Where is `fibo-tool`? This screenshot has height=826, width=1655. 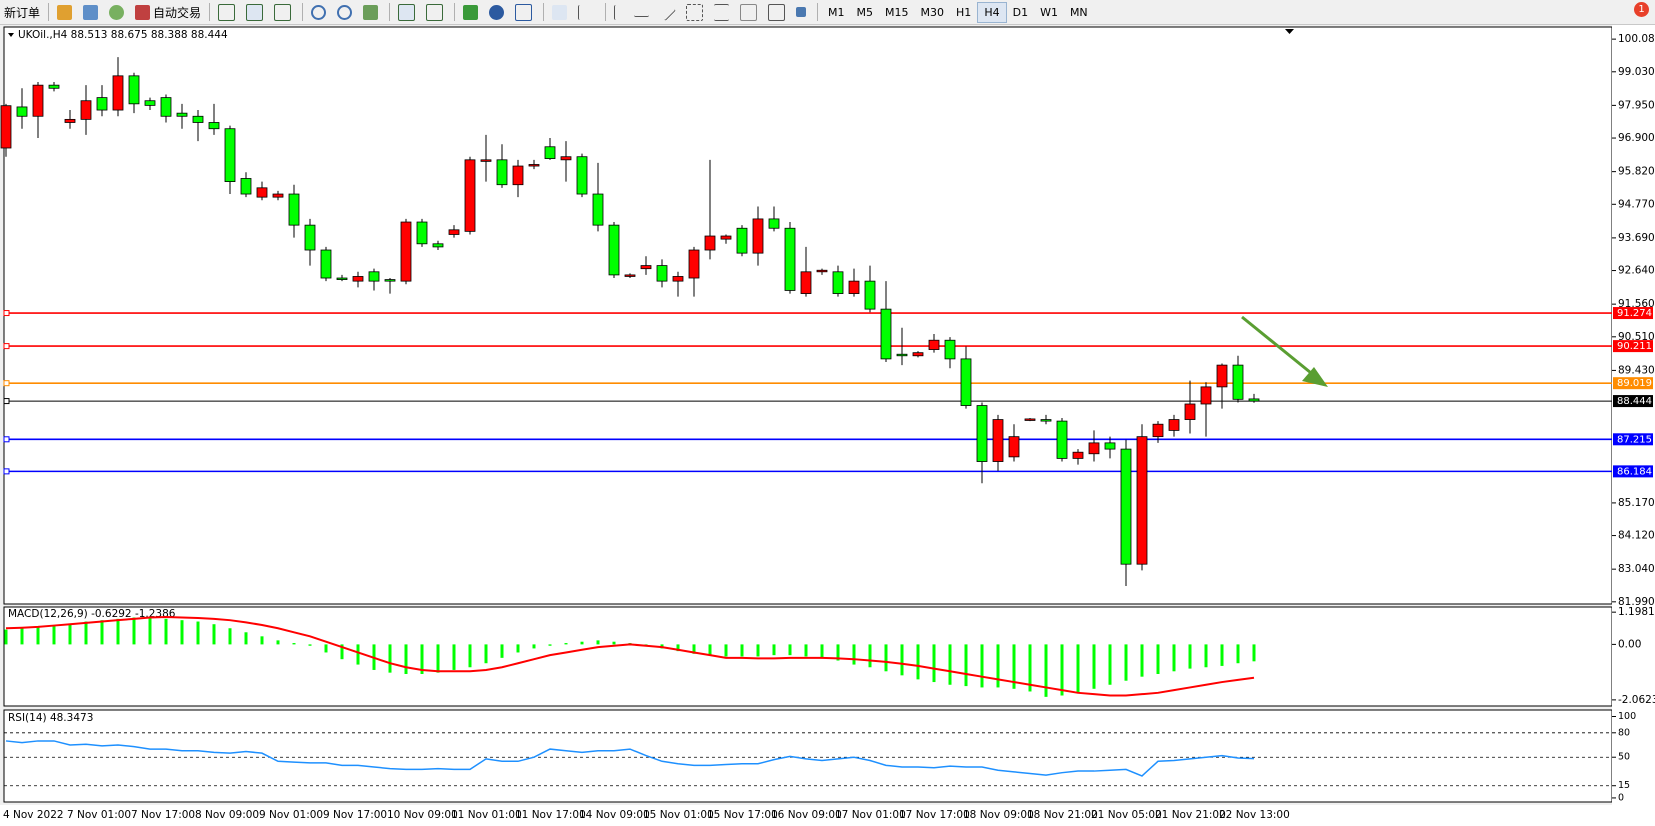 fibo-tool is located at coordinates (723, 12).